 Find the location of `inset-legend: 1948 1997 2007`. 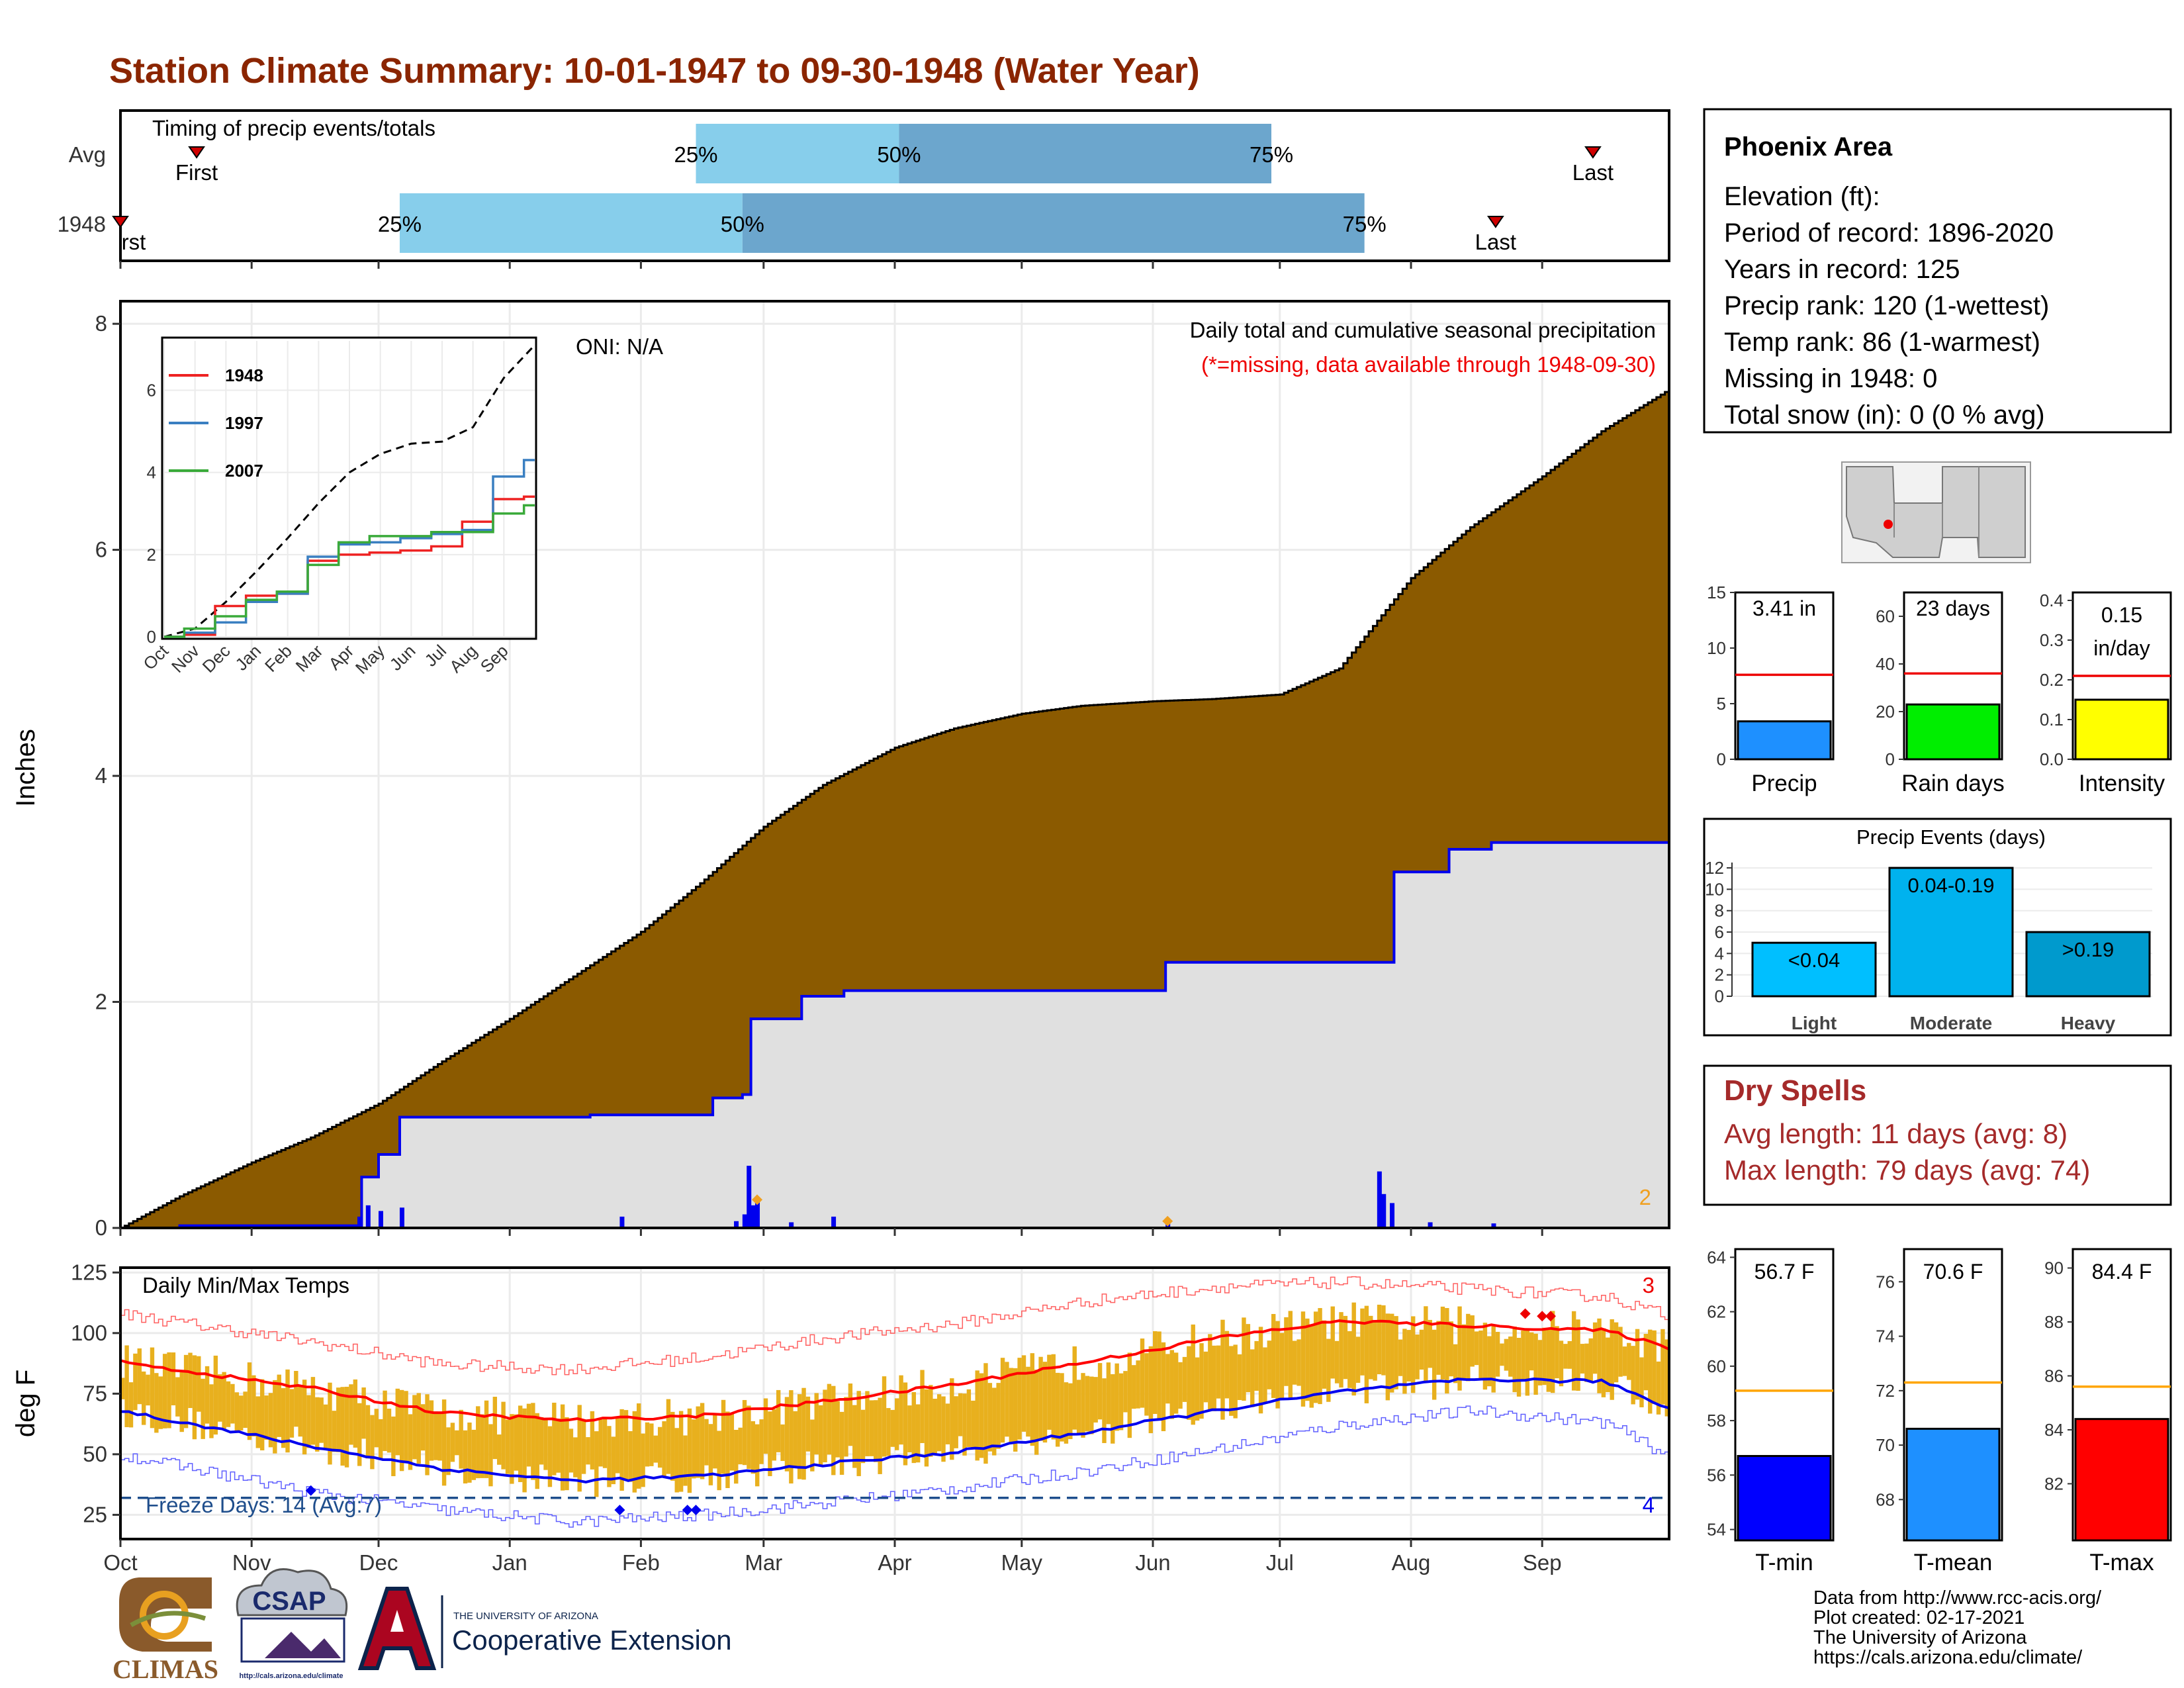

inset-legend: 1948 1997 2007 is located at coordinates (216, 423).